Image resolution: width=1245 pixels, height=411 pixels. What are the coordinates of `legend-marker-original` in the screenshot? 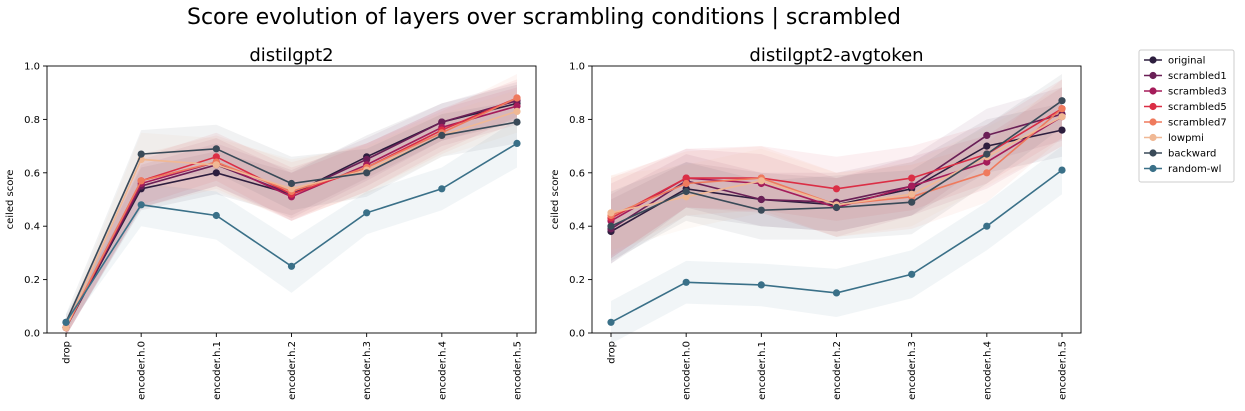 It's located at (1153, 60).